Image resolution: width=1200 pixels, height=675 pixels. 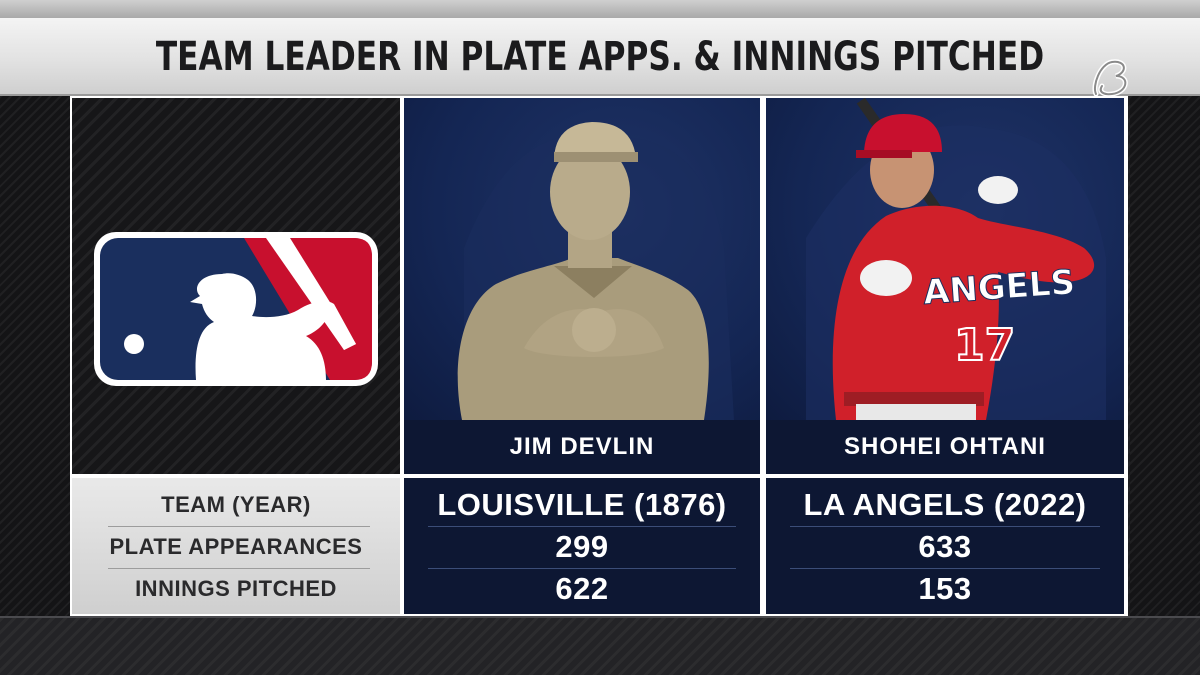 What do you see at coordinates (582, 504) in the screenshot?
I see `devlin-team-year: LOUISVILLE (1876)` at bounding box center [582, 504].